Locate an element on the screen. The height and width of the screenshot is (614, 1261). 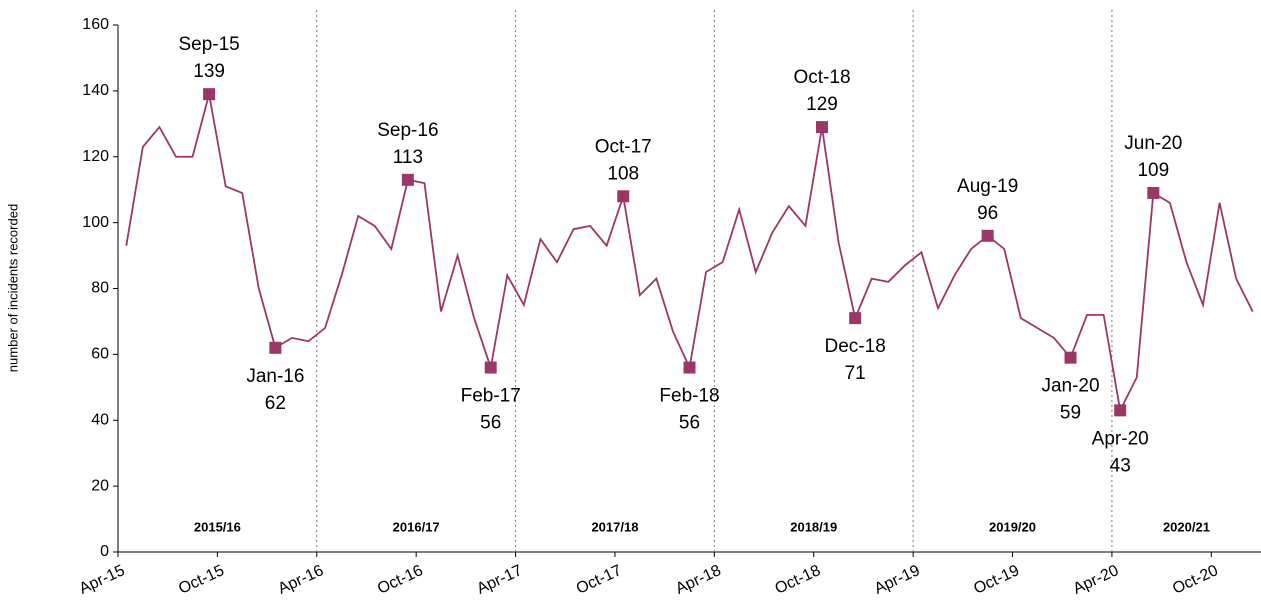
y-tick-label: 40 is located at coordinates (100, 419).